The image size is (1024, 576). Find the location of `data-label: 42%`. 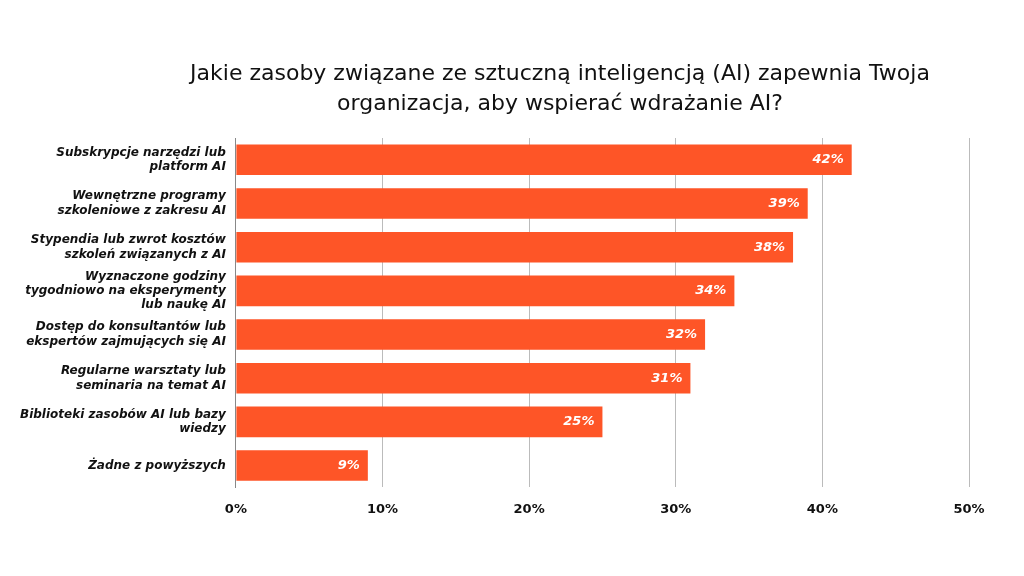

data-label: 42% is located at coordinates (827, 159).